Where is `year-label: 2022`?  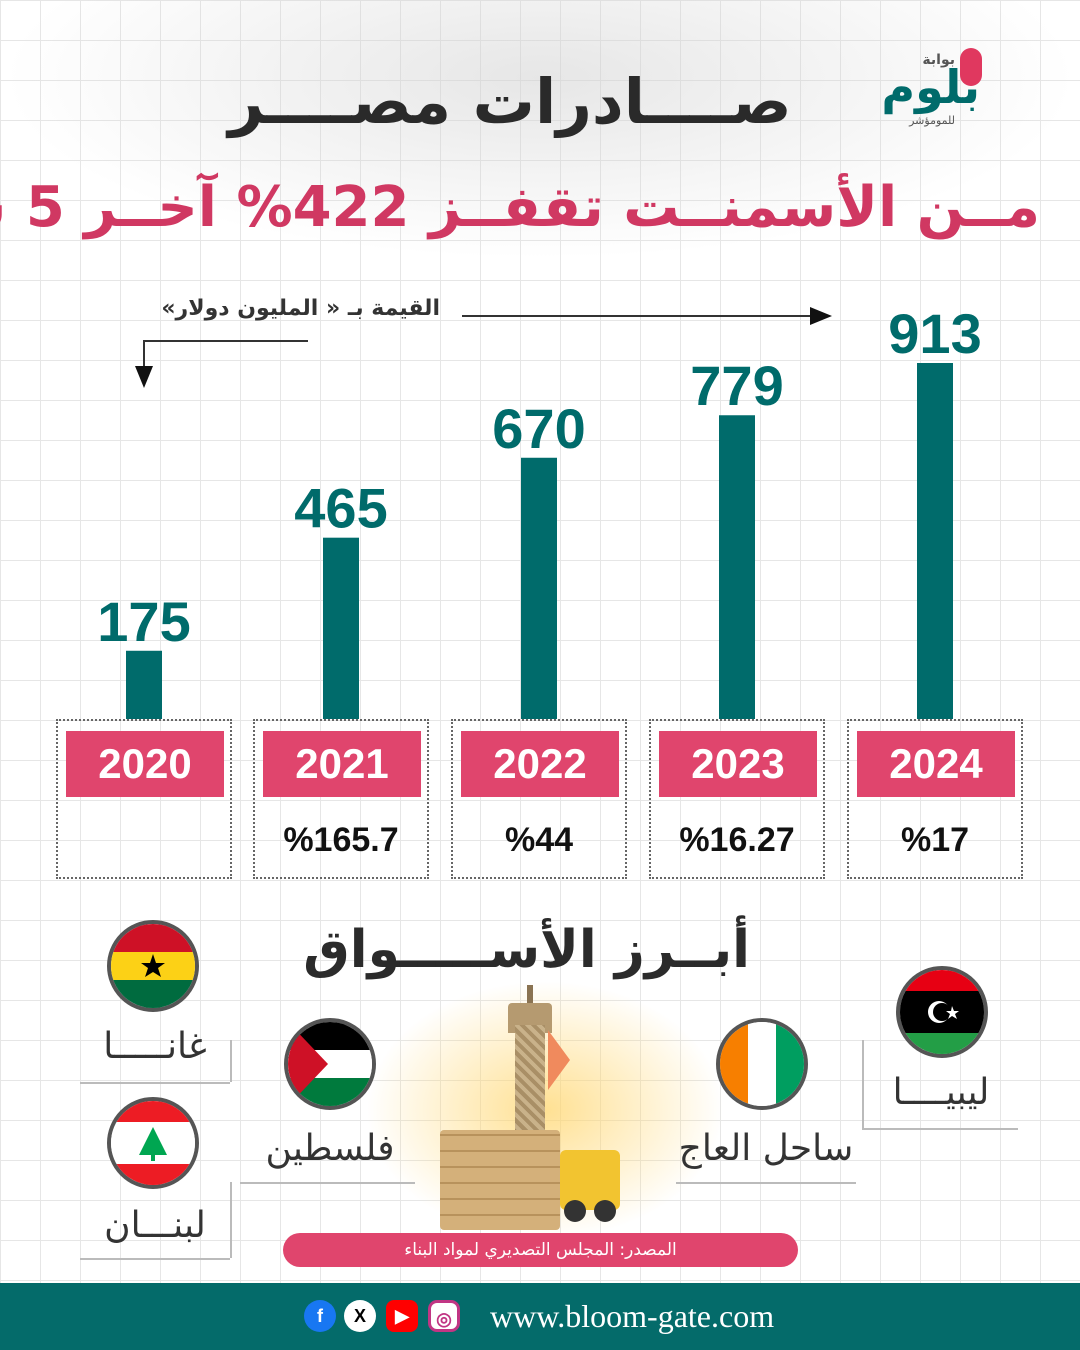
year-label: 2022 is located at coordinates (540, 764).